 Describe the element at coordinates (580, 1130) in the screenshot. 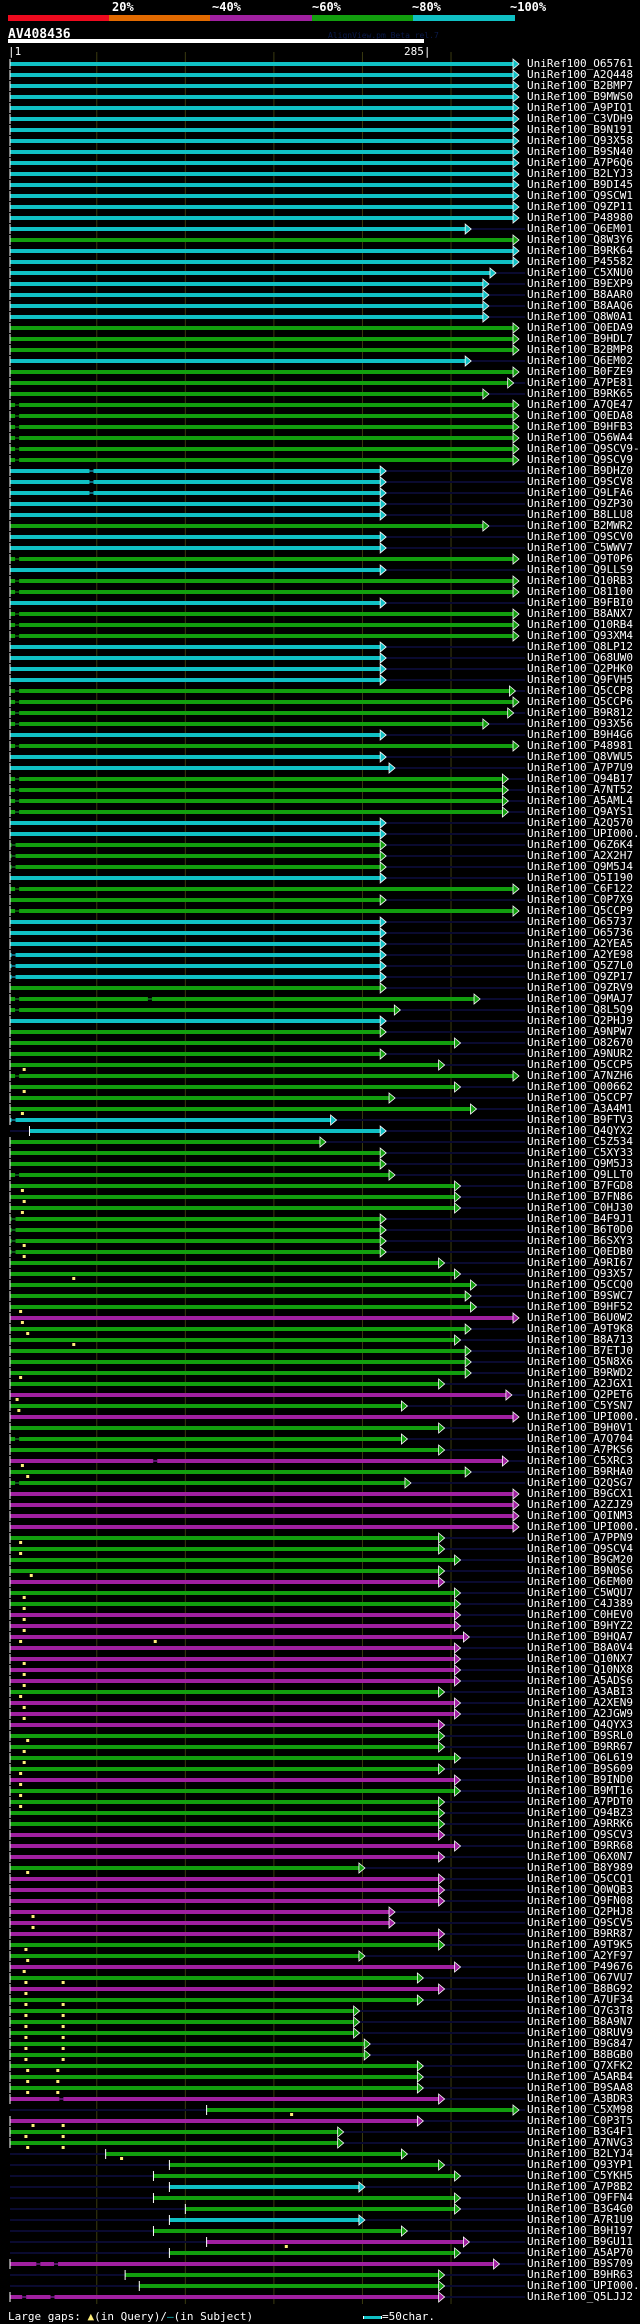

I see `hit-label: UniRef100_Q4QYX2` at that location.